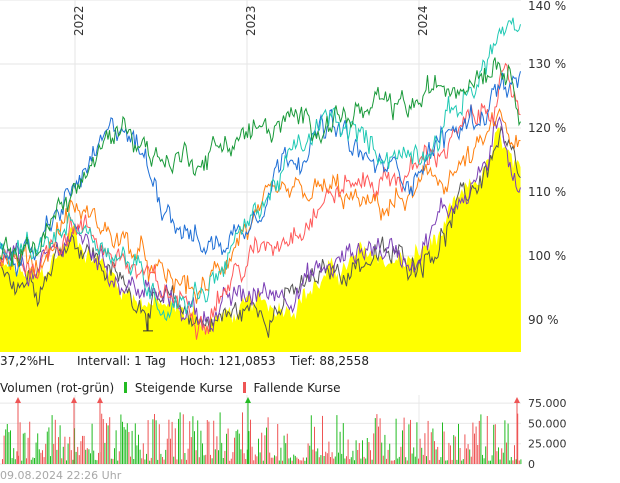  What do you see at coordinates (79, 20) in the screenshot?
I see `x-tick-label: 2022` at bounding box center [79, 20].